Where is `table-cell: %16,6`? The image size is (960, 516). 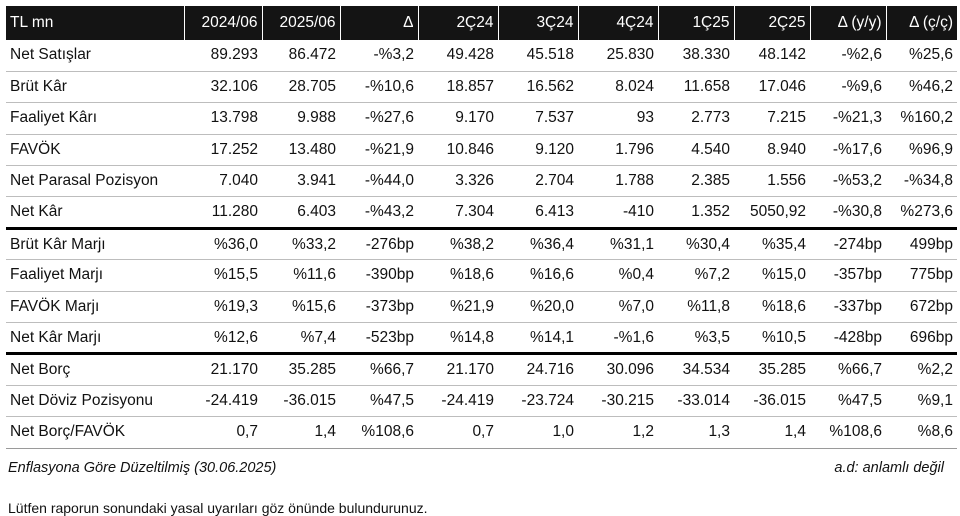
table-cell: %16,6 is located at coordinates (538, 275).